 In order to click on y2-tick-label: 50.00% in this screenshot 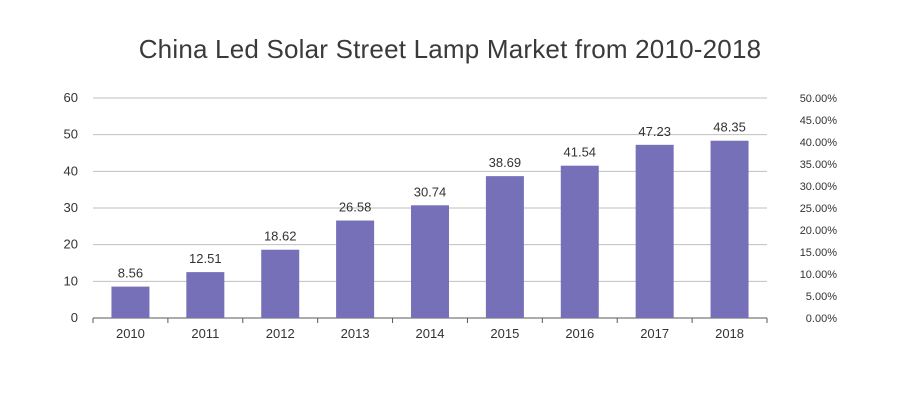, I will do `click(819, 99)`.